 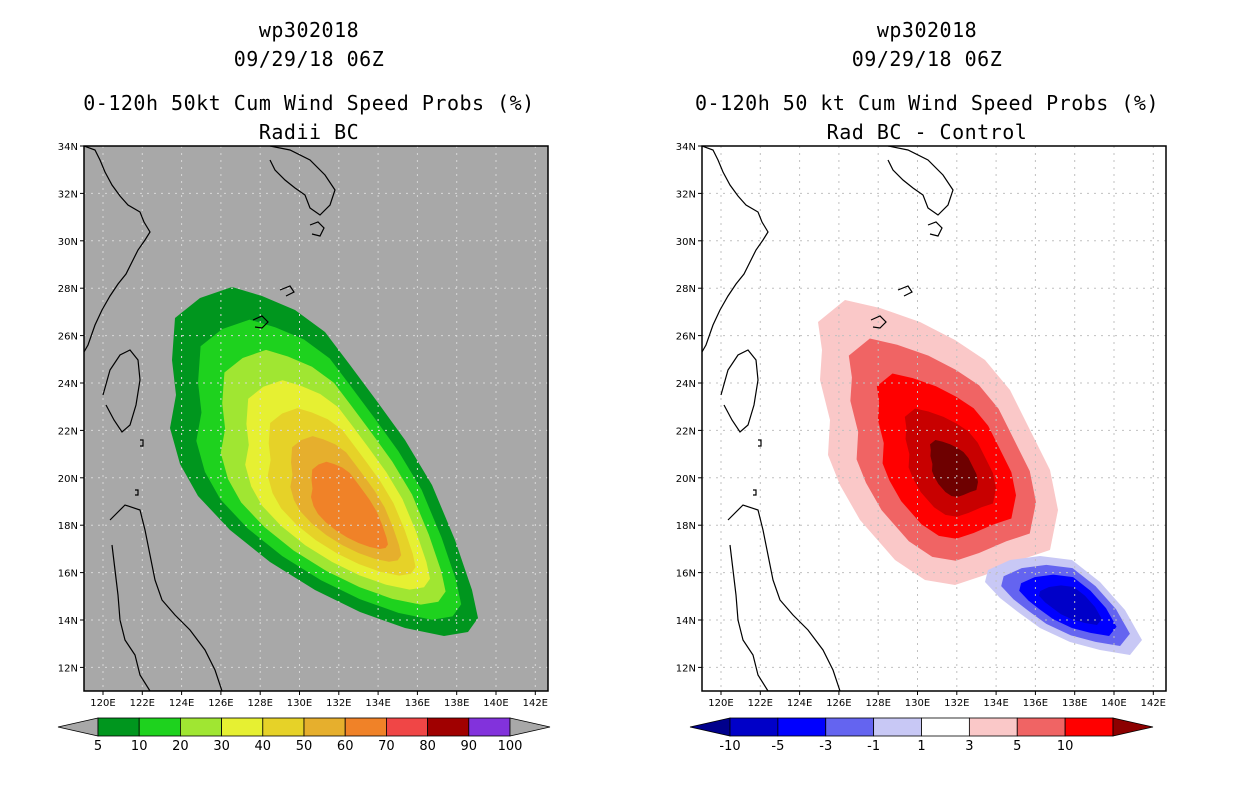 I want to click on prob-contour, so click(x=349, y=505).